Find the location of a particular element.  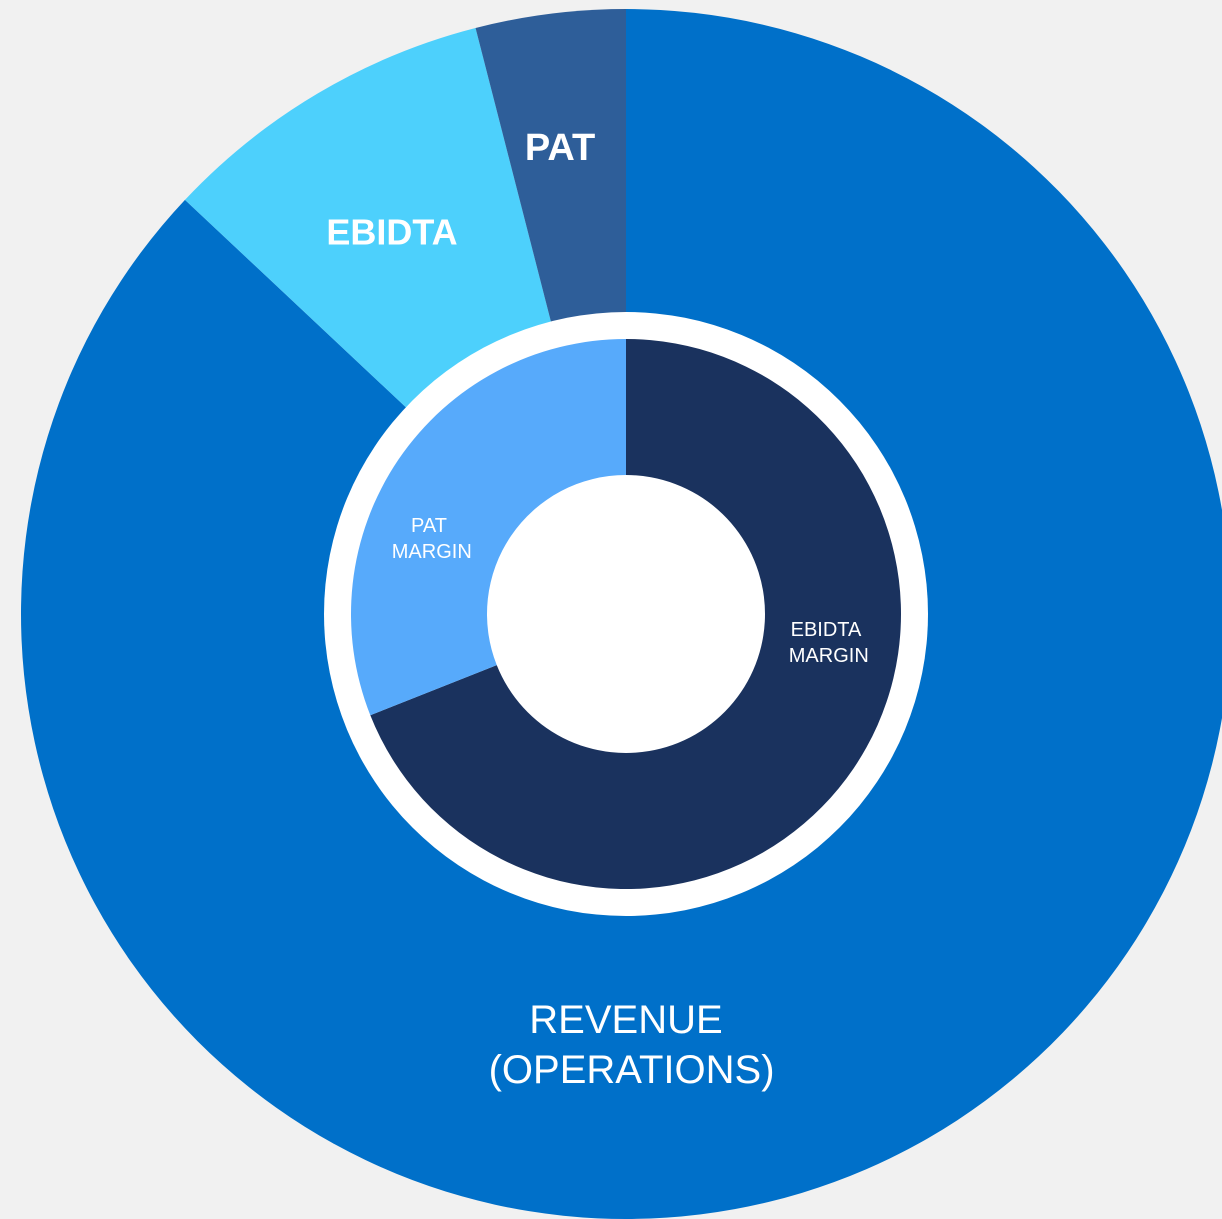

slice-label: PAT MARGIN is located at coordinates (429, 539).